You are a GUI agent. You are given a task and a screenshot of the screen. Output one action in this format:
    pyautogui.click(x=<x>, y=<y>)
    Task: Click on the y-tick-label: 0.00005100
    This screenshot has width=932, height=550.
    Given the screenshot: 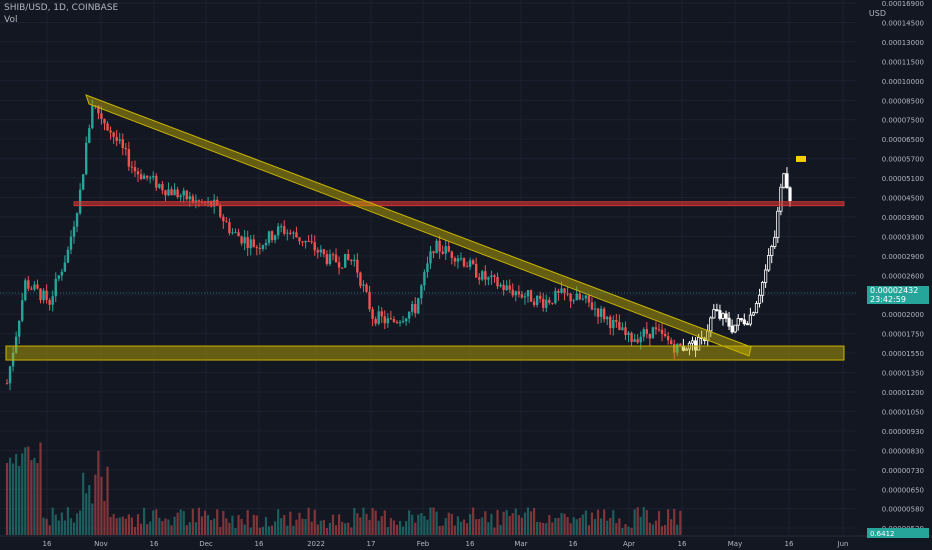 What is the action you would take?
    pyautogui.click(x=903, y=179)
    